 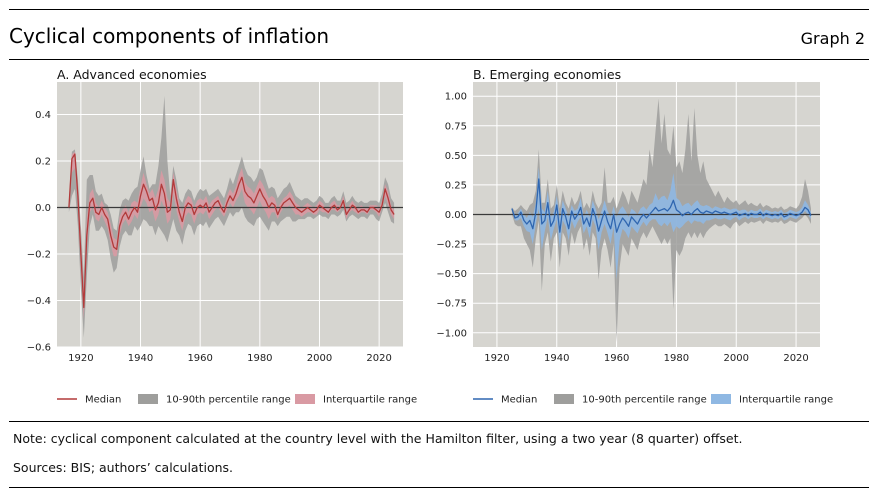 I want to click on adv-legend-percentile-swatch, so click(x=148, y=399).